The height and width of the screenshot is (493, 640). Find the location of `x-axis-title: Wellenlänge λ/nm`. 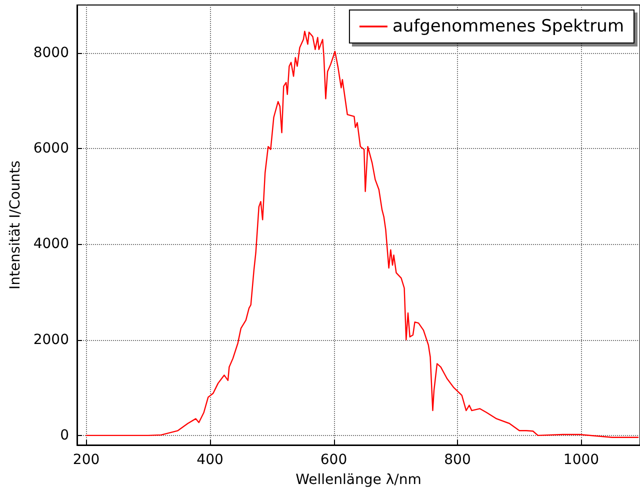

x-axis-title: Wellenlänge λ/nm is located at coordinates (359, 480).